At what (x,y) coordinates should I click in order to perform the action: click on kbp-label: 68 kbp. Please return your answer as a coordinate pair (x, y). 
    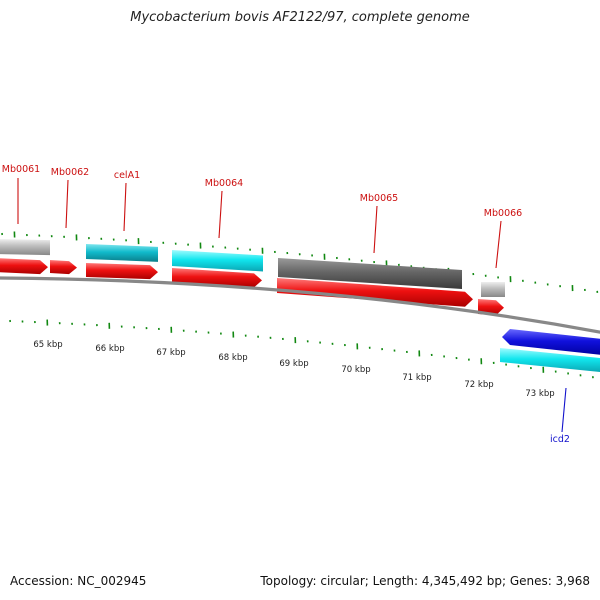
    Looking at the image, I should click on (232, 358).